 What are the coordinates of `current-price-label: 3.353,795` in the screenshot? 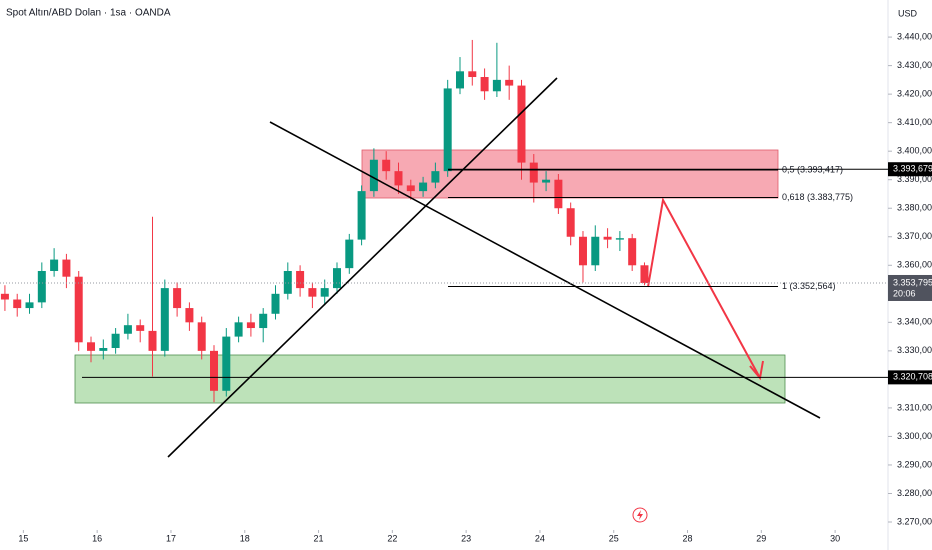 It's located at (912, 282).